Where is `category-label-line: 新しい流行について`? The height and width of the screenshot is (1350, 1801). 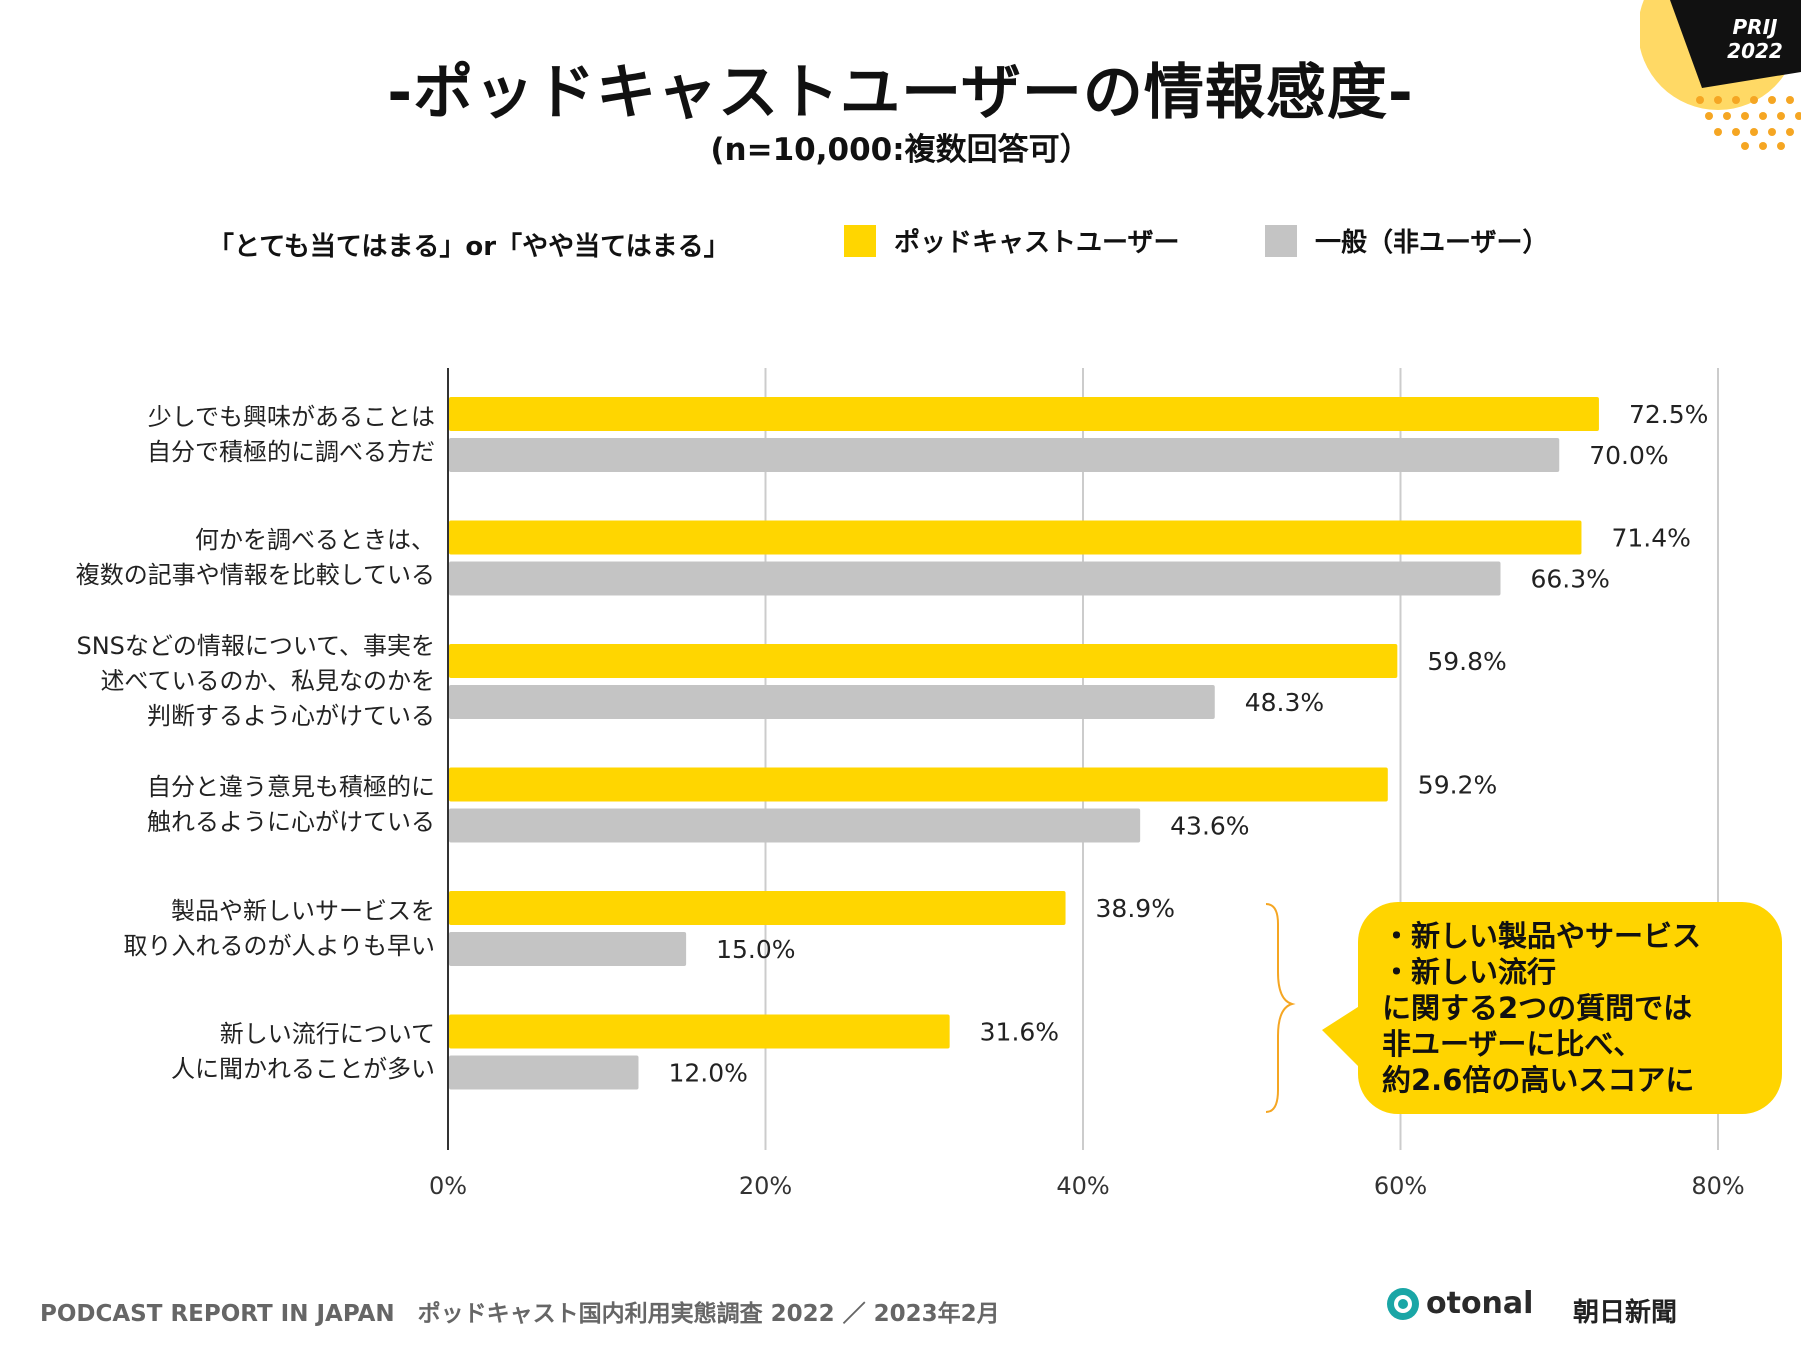 category-label-line: 新しい流行について is located at coordinates (327, 1034).